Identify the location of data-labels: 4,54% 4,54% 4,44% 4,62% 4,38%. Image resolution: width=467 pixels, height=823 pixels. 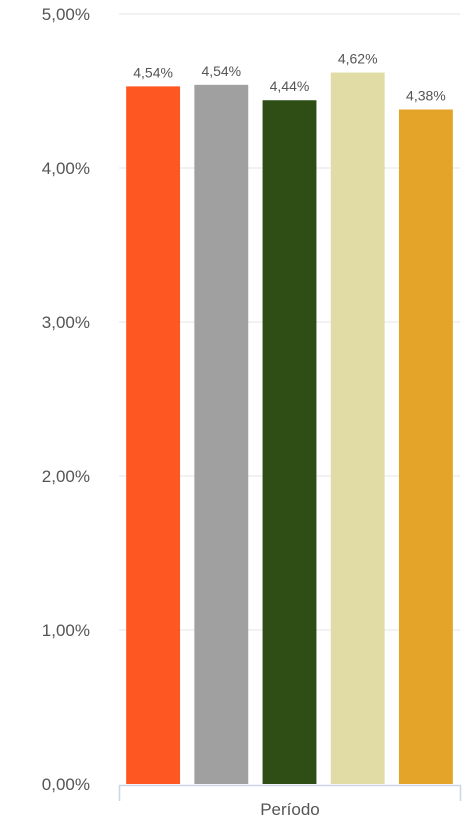
(289, 77).